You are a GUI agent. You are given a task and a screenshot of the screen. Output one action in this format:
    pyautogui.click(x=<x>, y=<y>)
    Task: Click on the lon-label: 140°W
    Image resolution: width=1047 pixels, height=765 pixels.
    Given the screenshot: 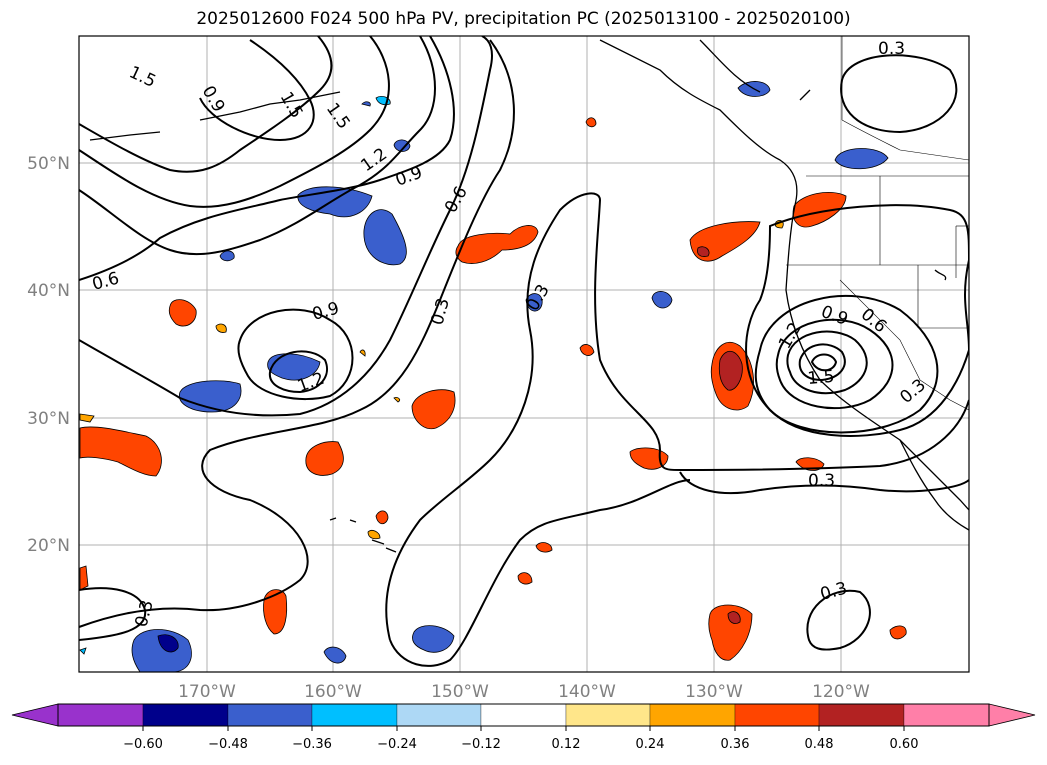 What is the action you would take?
    pyautogui.click(x=587, y=692)
    